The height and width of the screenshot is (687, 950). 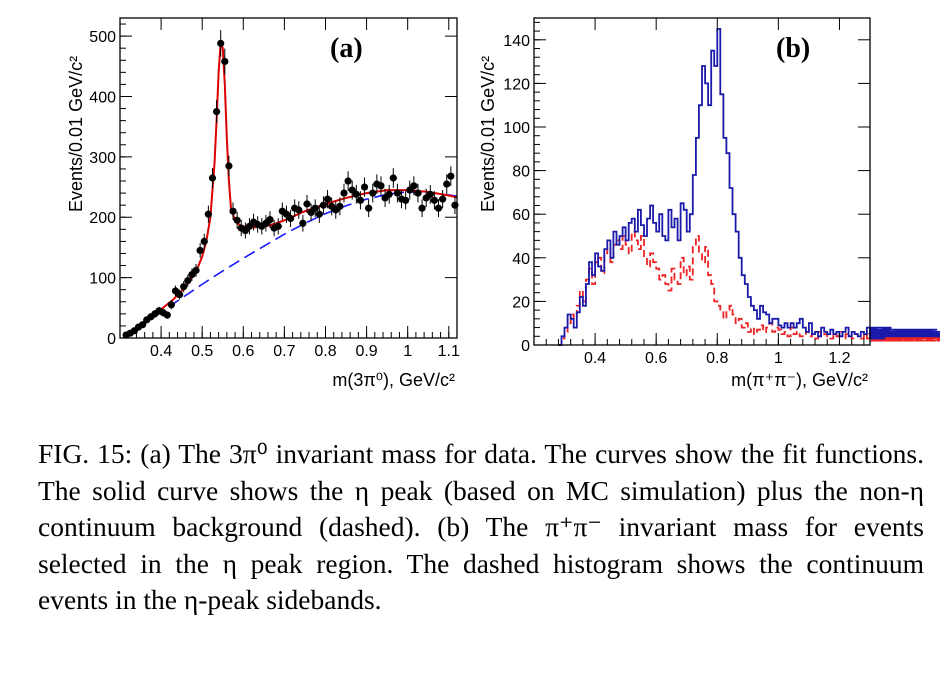 What do you see at coordinates (516, 41) in the screenshot?
I see `y-tick-label: 140` at bounding box center [516, 41].